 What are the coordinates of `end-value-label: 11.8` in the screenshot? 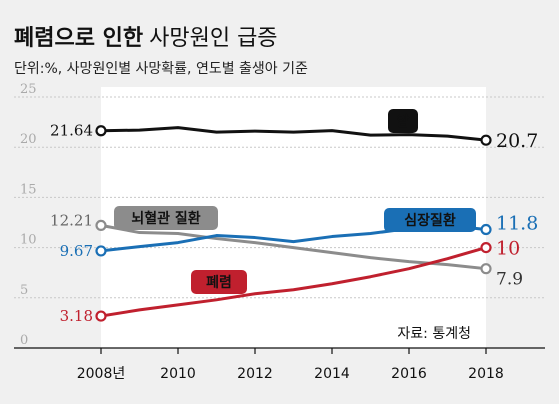 It's located at (517, 224).